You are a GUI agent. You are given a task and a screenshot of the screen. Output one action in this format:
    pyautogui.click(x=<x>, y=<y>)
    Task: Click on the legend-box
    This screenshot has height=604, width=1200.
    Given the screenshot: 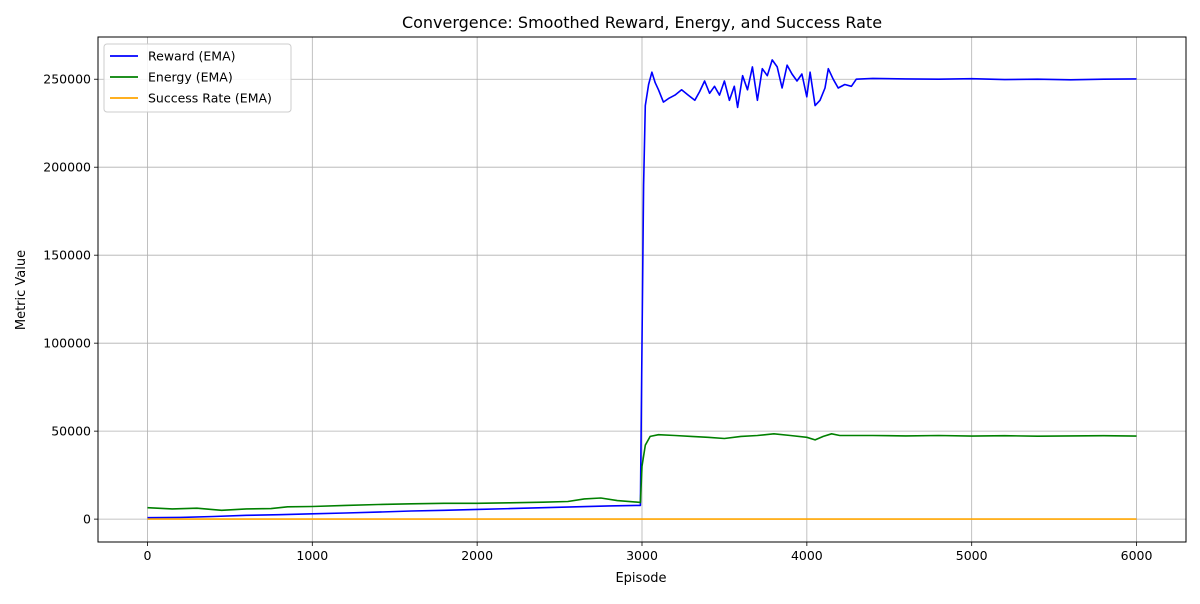 What is the action you would take?
    pyautogui.click(x=197, y=78)
    